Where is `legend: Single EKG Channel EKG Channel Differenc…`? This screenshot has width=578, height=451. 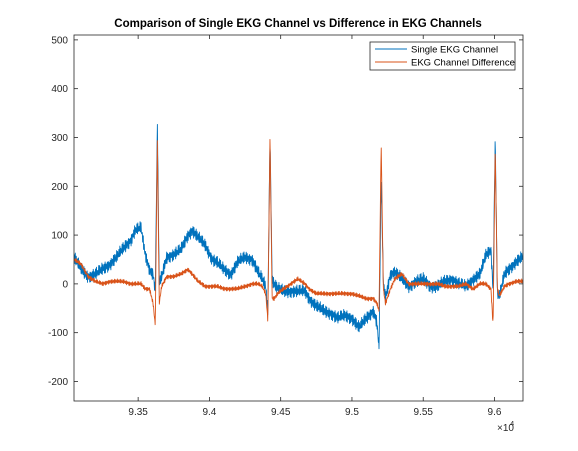
legend: Single EKG Channel EKG Channel Differenc… is located at coordinates (442, 56).